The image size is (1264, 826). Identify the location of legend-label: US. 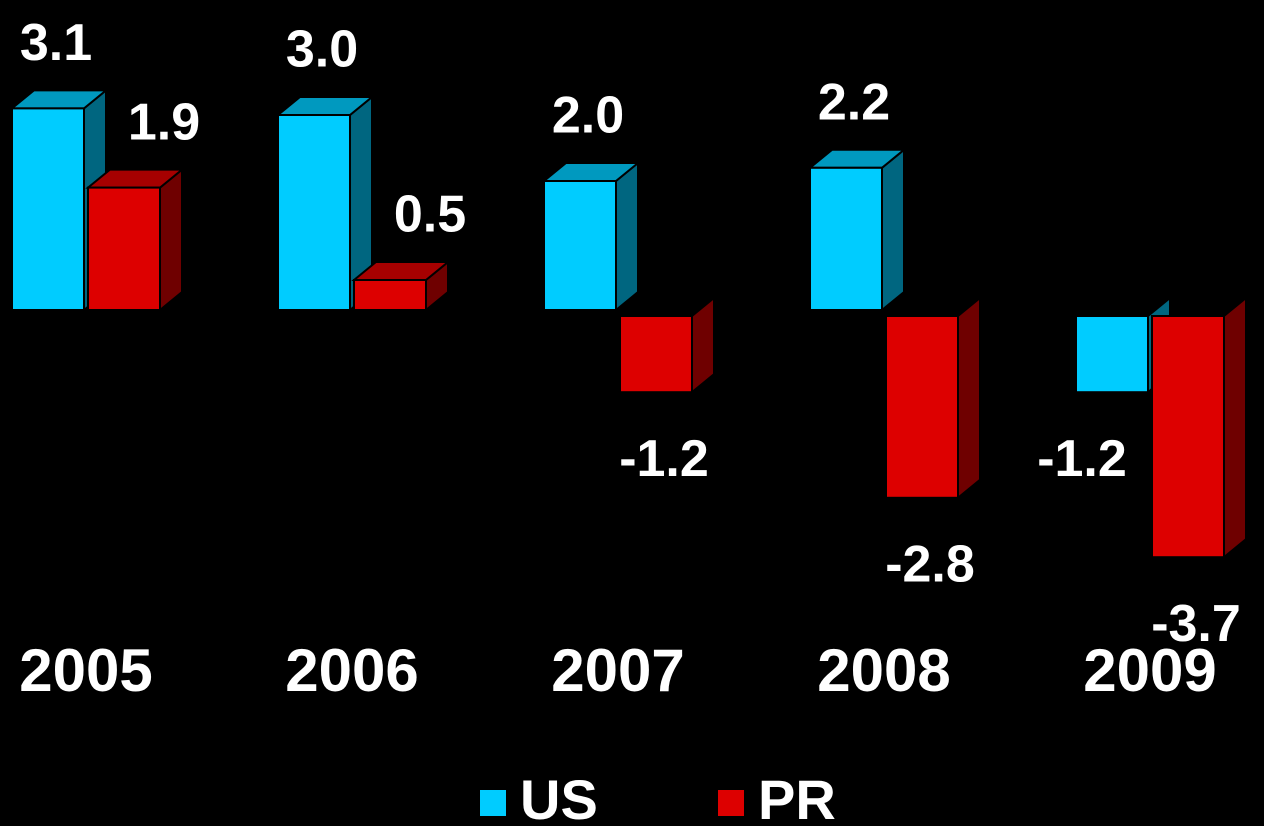
(559, 797).